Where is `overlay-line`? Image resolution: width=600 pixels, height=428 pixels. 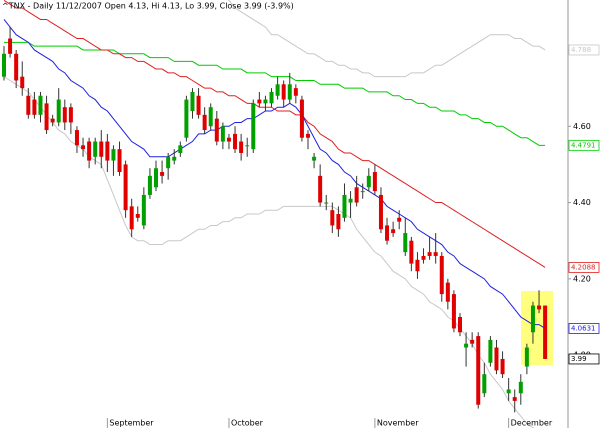
overlay-line is located at coordinates (386, 39).